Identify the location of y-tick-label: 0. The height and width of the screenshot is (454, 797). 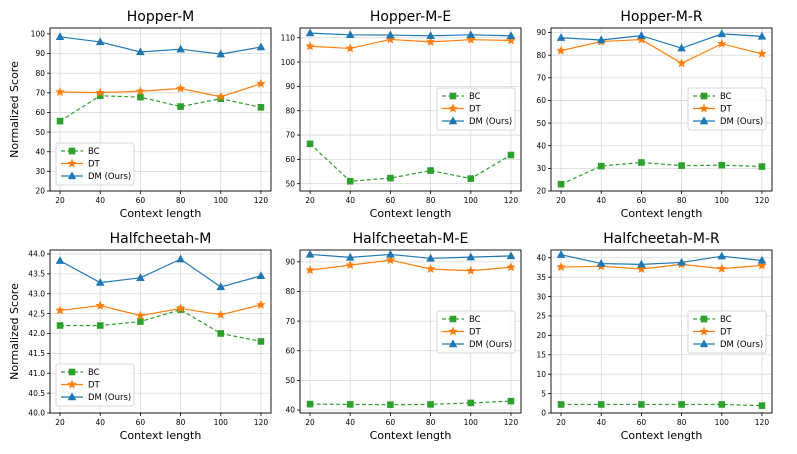
(543, 413).